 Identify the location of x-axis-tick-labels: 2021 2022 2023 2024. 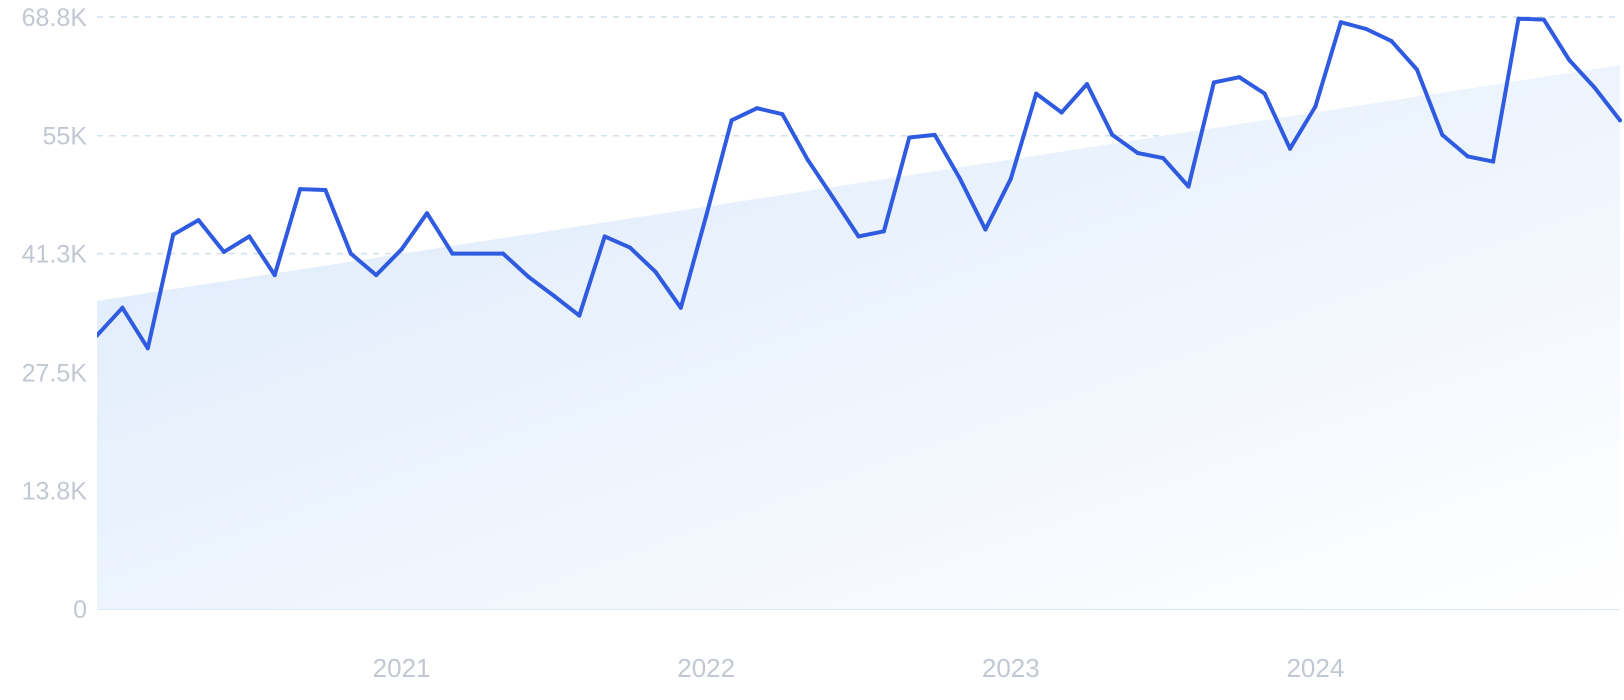
(859, 668).